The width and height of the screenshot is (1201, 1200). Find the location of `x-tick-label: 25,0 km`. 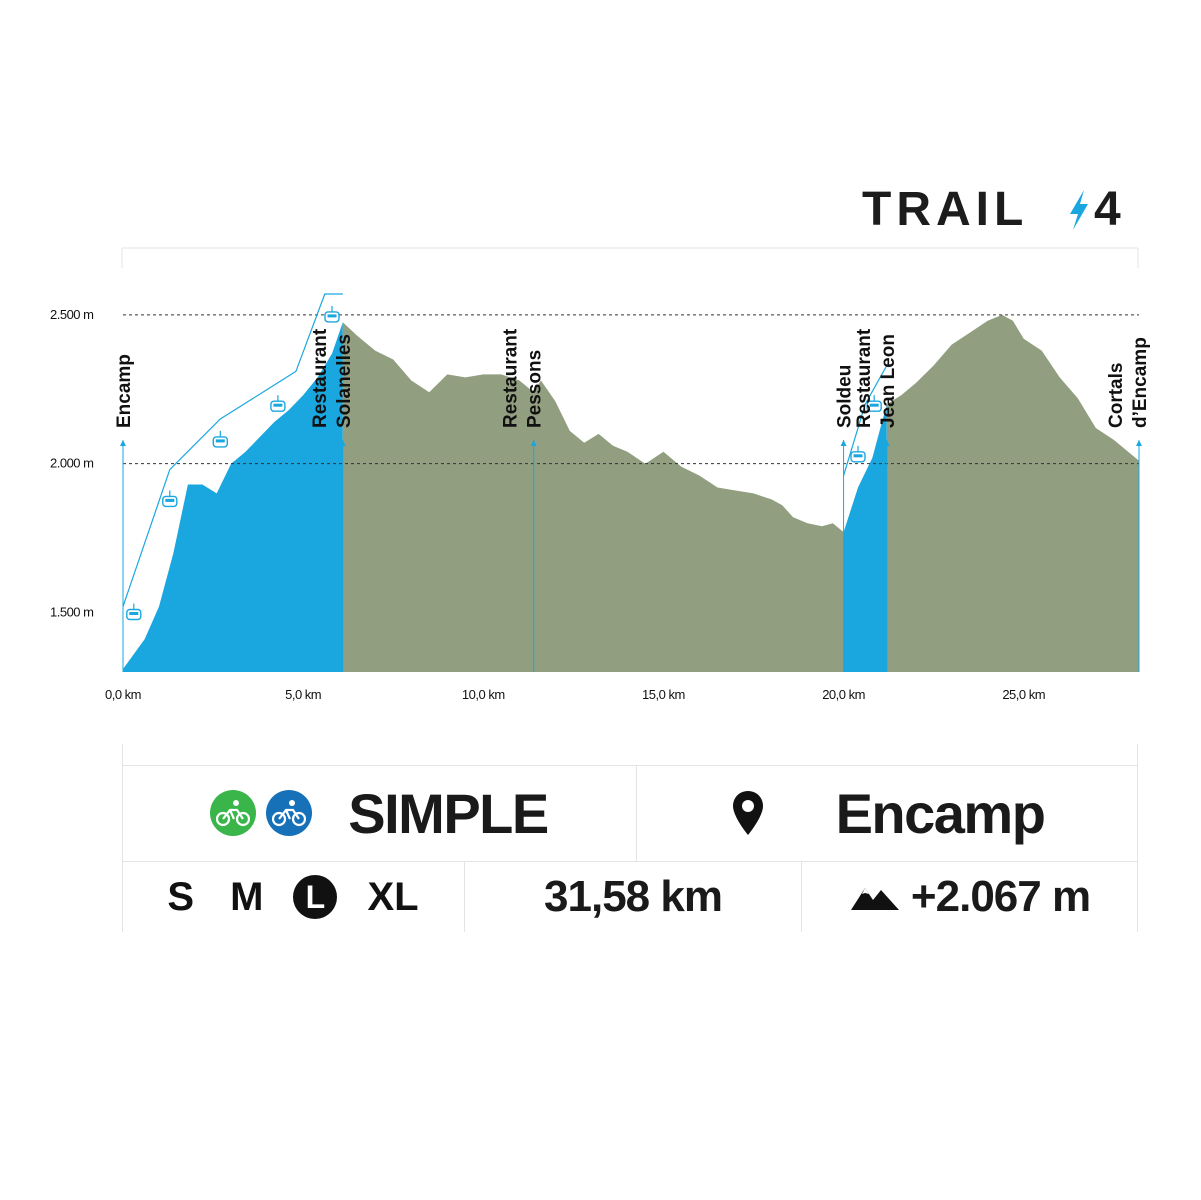

x-tick-label: 25,0 km is located at coordinates (1023, 694).